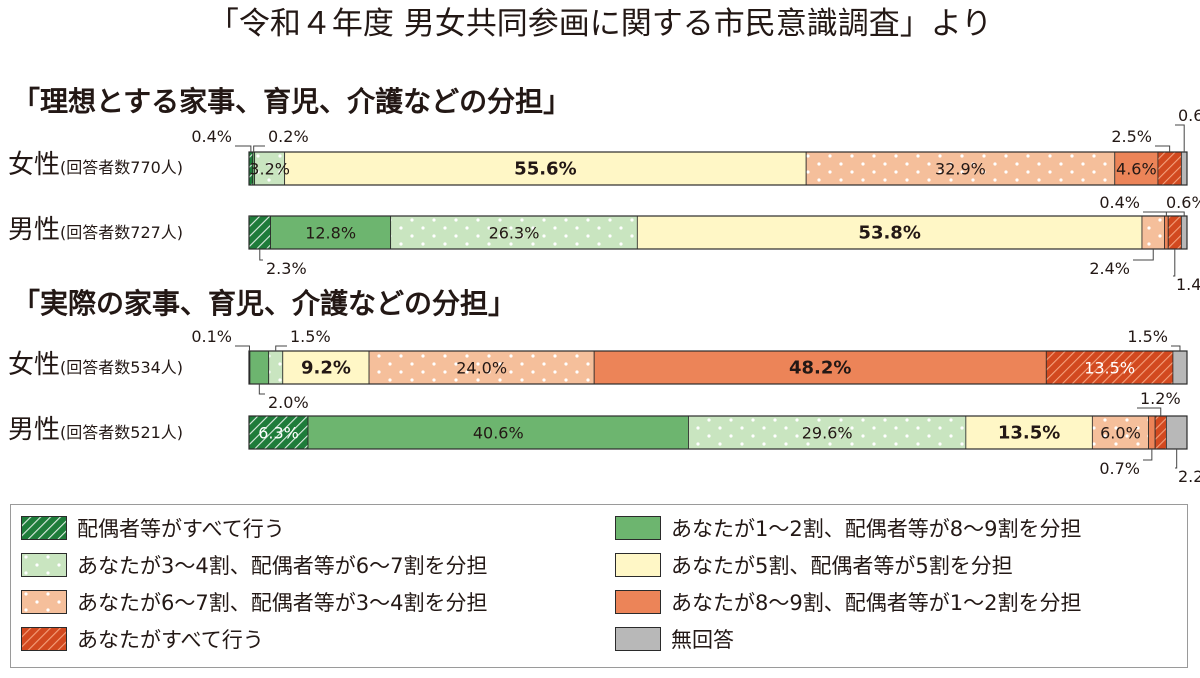 The width and height of the screenshot is (1200, 678). What do you see at coordinates (292, 101) in the screenshot?
I see `chart-title-ideal: 「理想とする家事、育児、介護などの分担」` at bounding box center [292, 101].